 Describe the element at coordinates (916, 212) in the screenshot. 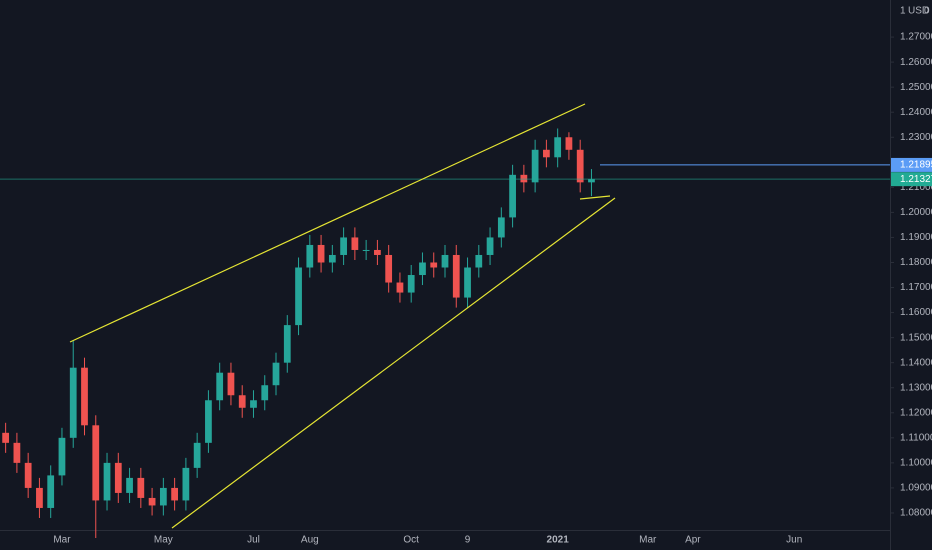

I see `y-tick-label: 1.20000` at that location.